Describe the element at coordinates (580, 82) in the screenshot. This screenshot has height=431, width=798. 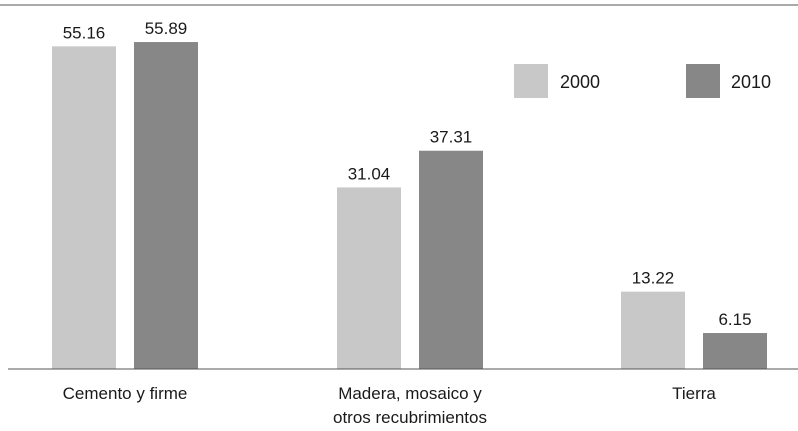
I see `legend-label-2000: 2000` at that location.